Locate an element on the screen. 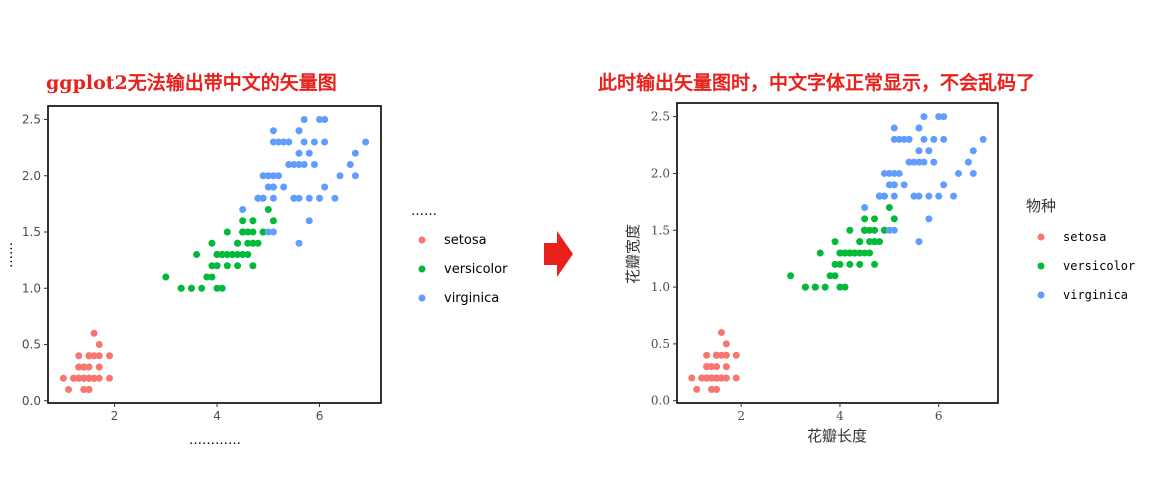 The image size is (1149, 489). caption-right: 此时输出矢量图时，中文字体正常显示，不会乱码了 is located at coordinates (817, 83).